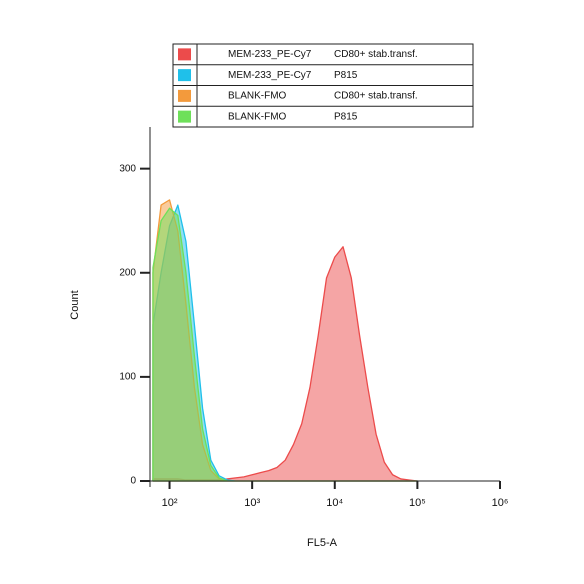 The image size is (584, 584). I want to click on y-tick-label: 100, so click(127, 377).